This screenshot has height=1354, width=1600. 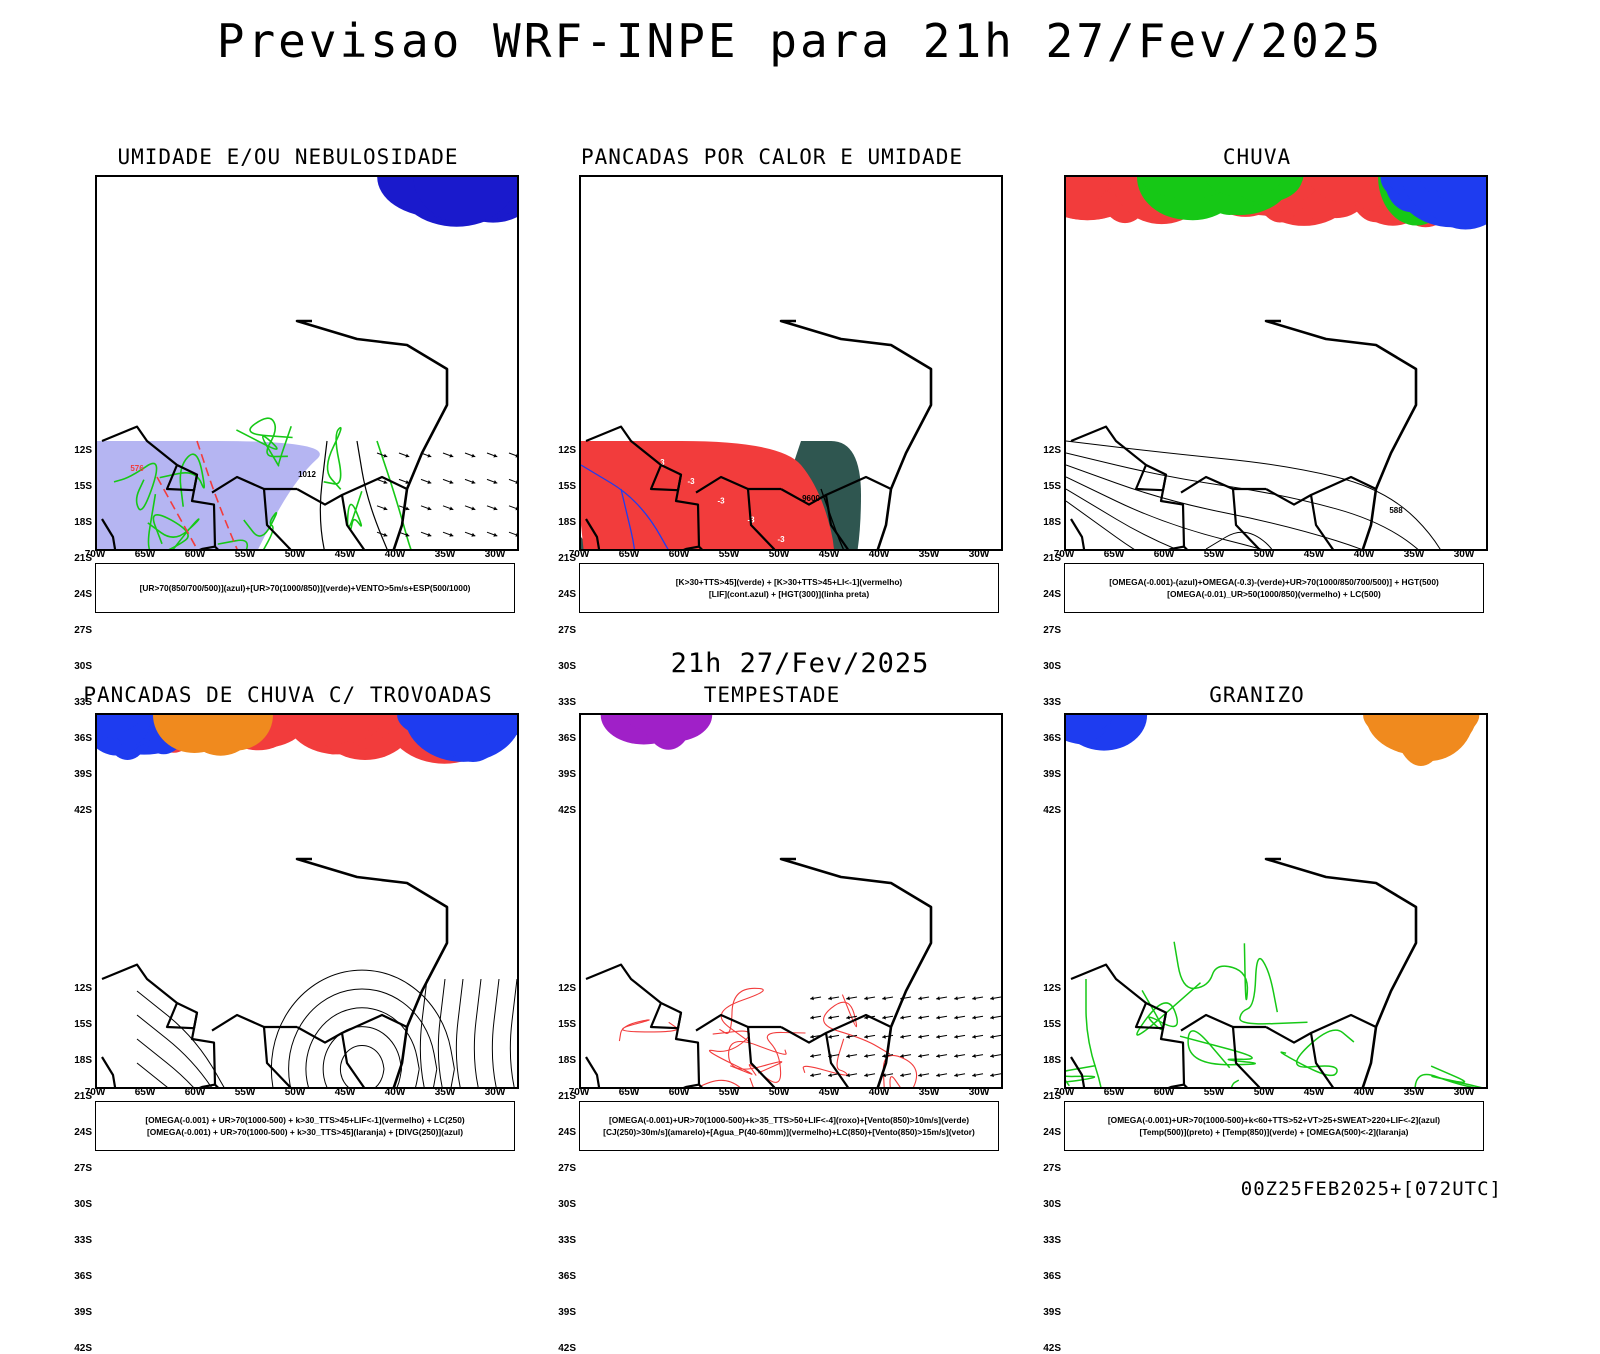 What do you see at coordinates (1052, 1276) in the screenshot?
I see `latitude-tick-label: 36S` at bounding box center [1052, 1276].